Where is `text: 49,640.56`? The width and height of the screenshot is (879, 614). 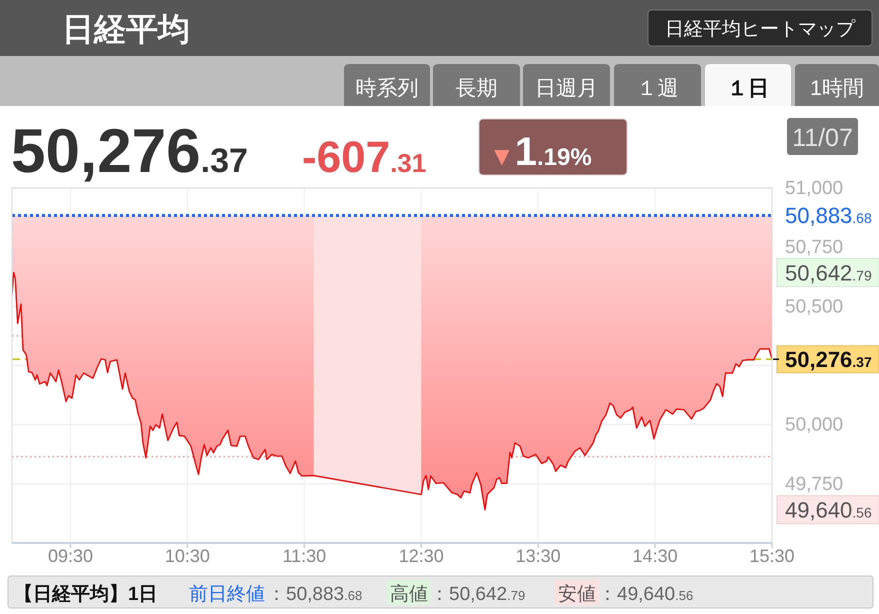
text: 49,640.56 is located at coordinates (828, 510).